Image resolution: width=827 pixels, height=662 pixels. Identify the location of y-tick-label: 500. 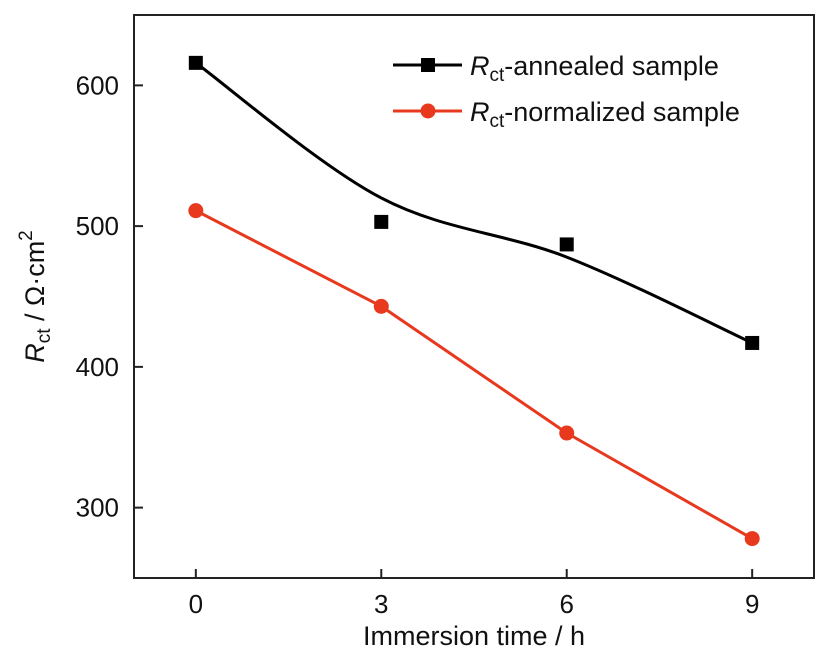
(97, 226).